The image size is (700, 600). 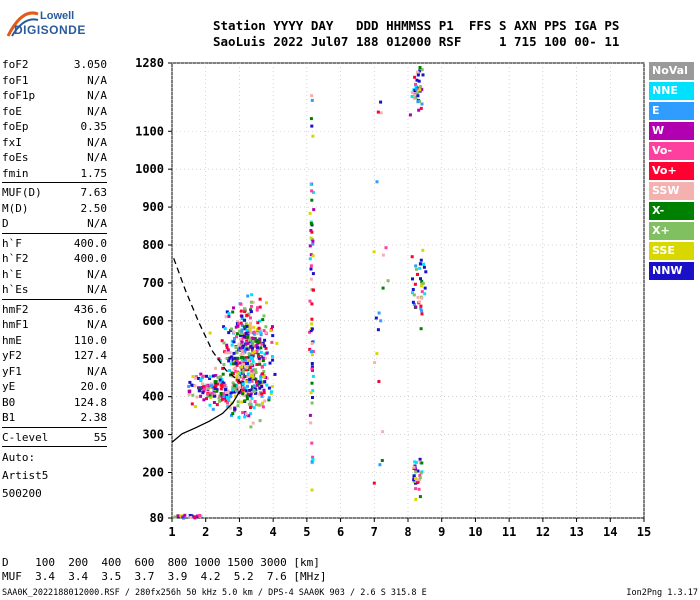 What do you see at coordinates (153, 397) in the screenshot?
I see `y-tick-label: 400` at bounding box center [153, 397].